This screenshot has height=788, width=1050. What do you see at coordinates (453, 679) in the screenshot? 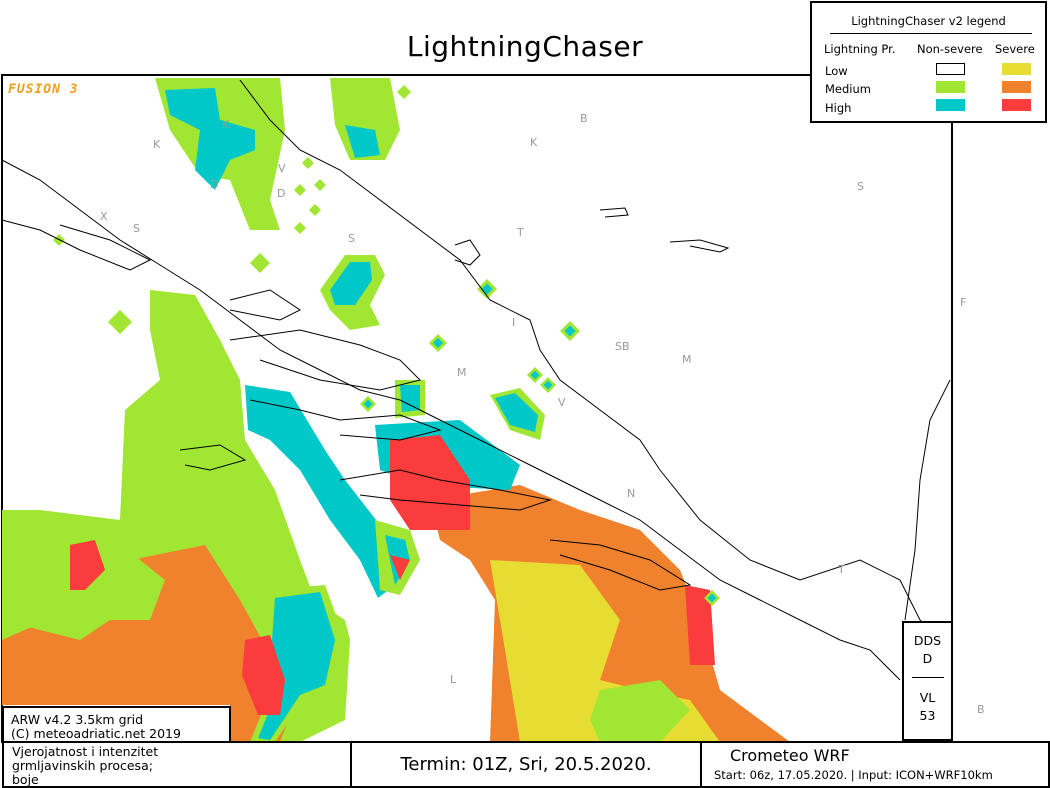
I see `map-place-label: L` at bounding box center [453, 679].